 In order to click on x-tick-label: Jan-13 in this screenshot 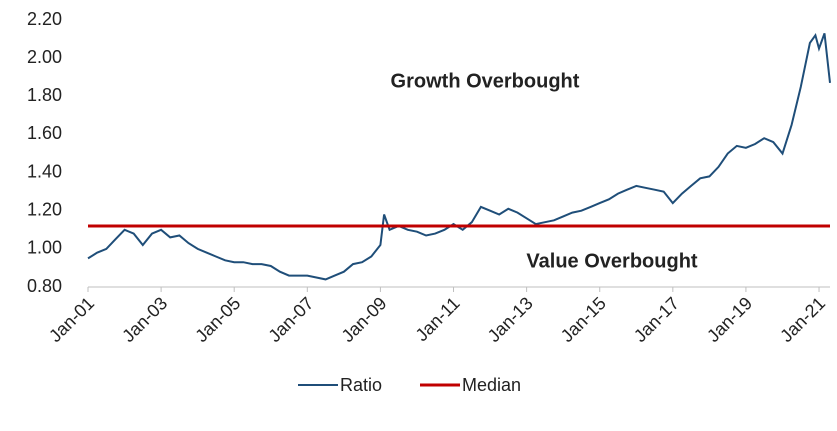, I will do `click(510, 319)`.